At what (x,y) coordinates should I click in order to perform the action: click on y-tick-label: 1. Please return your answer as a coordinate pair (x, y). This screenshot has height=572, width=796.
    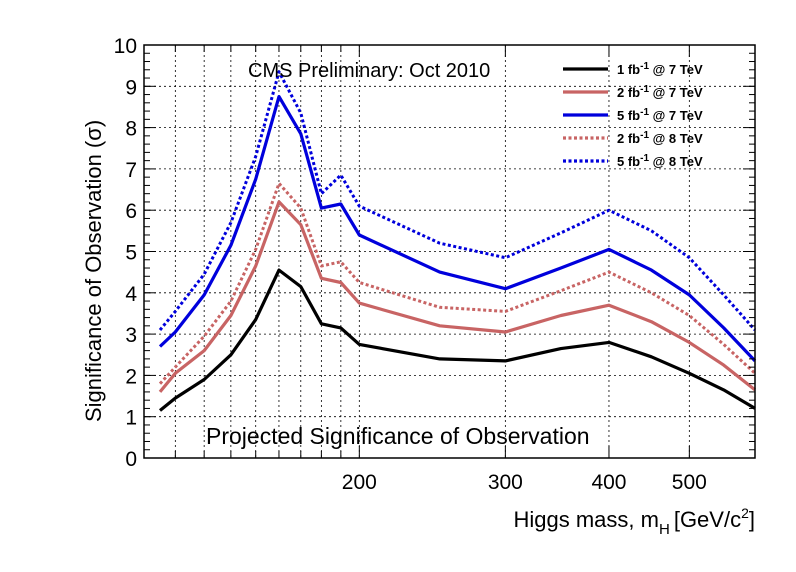
    Looking at the image, I should click on (131, 418).